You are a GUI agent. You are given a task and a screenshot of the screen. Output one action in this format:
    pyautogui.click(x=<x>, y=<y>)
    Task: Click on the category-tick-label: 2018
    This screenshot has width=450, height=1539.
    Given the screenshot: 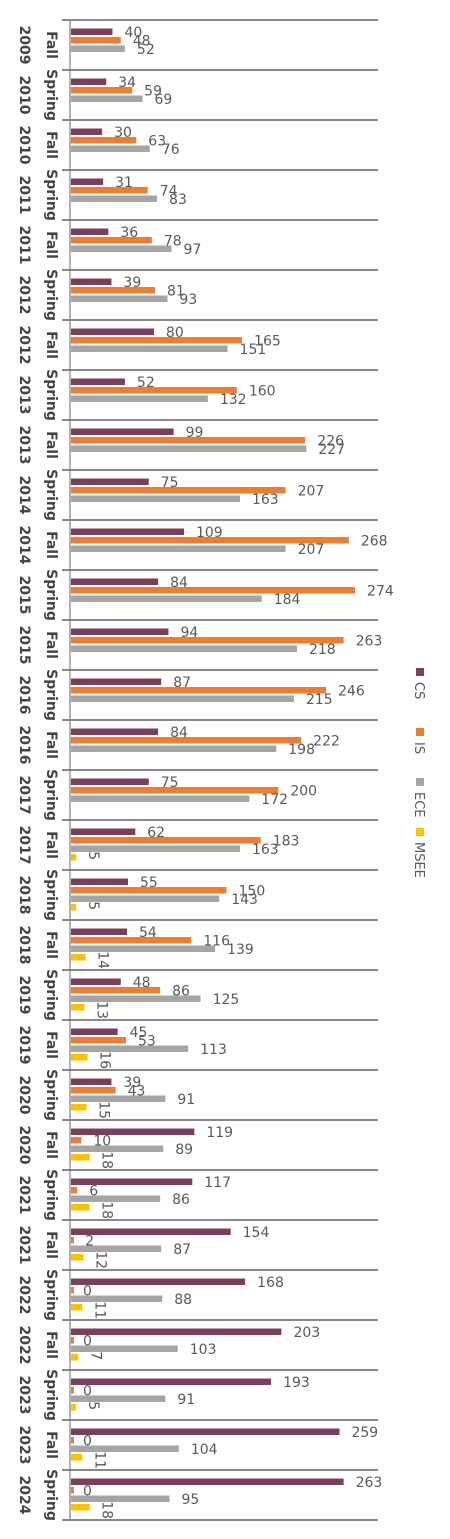 What is the action you would take?
    pyautogui.click(x=24, y=895)
    